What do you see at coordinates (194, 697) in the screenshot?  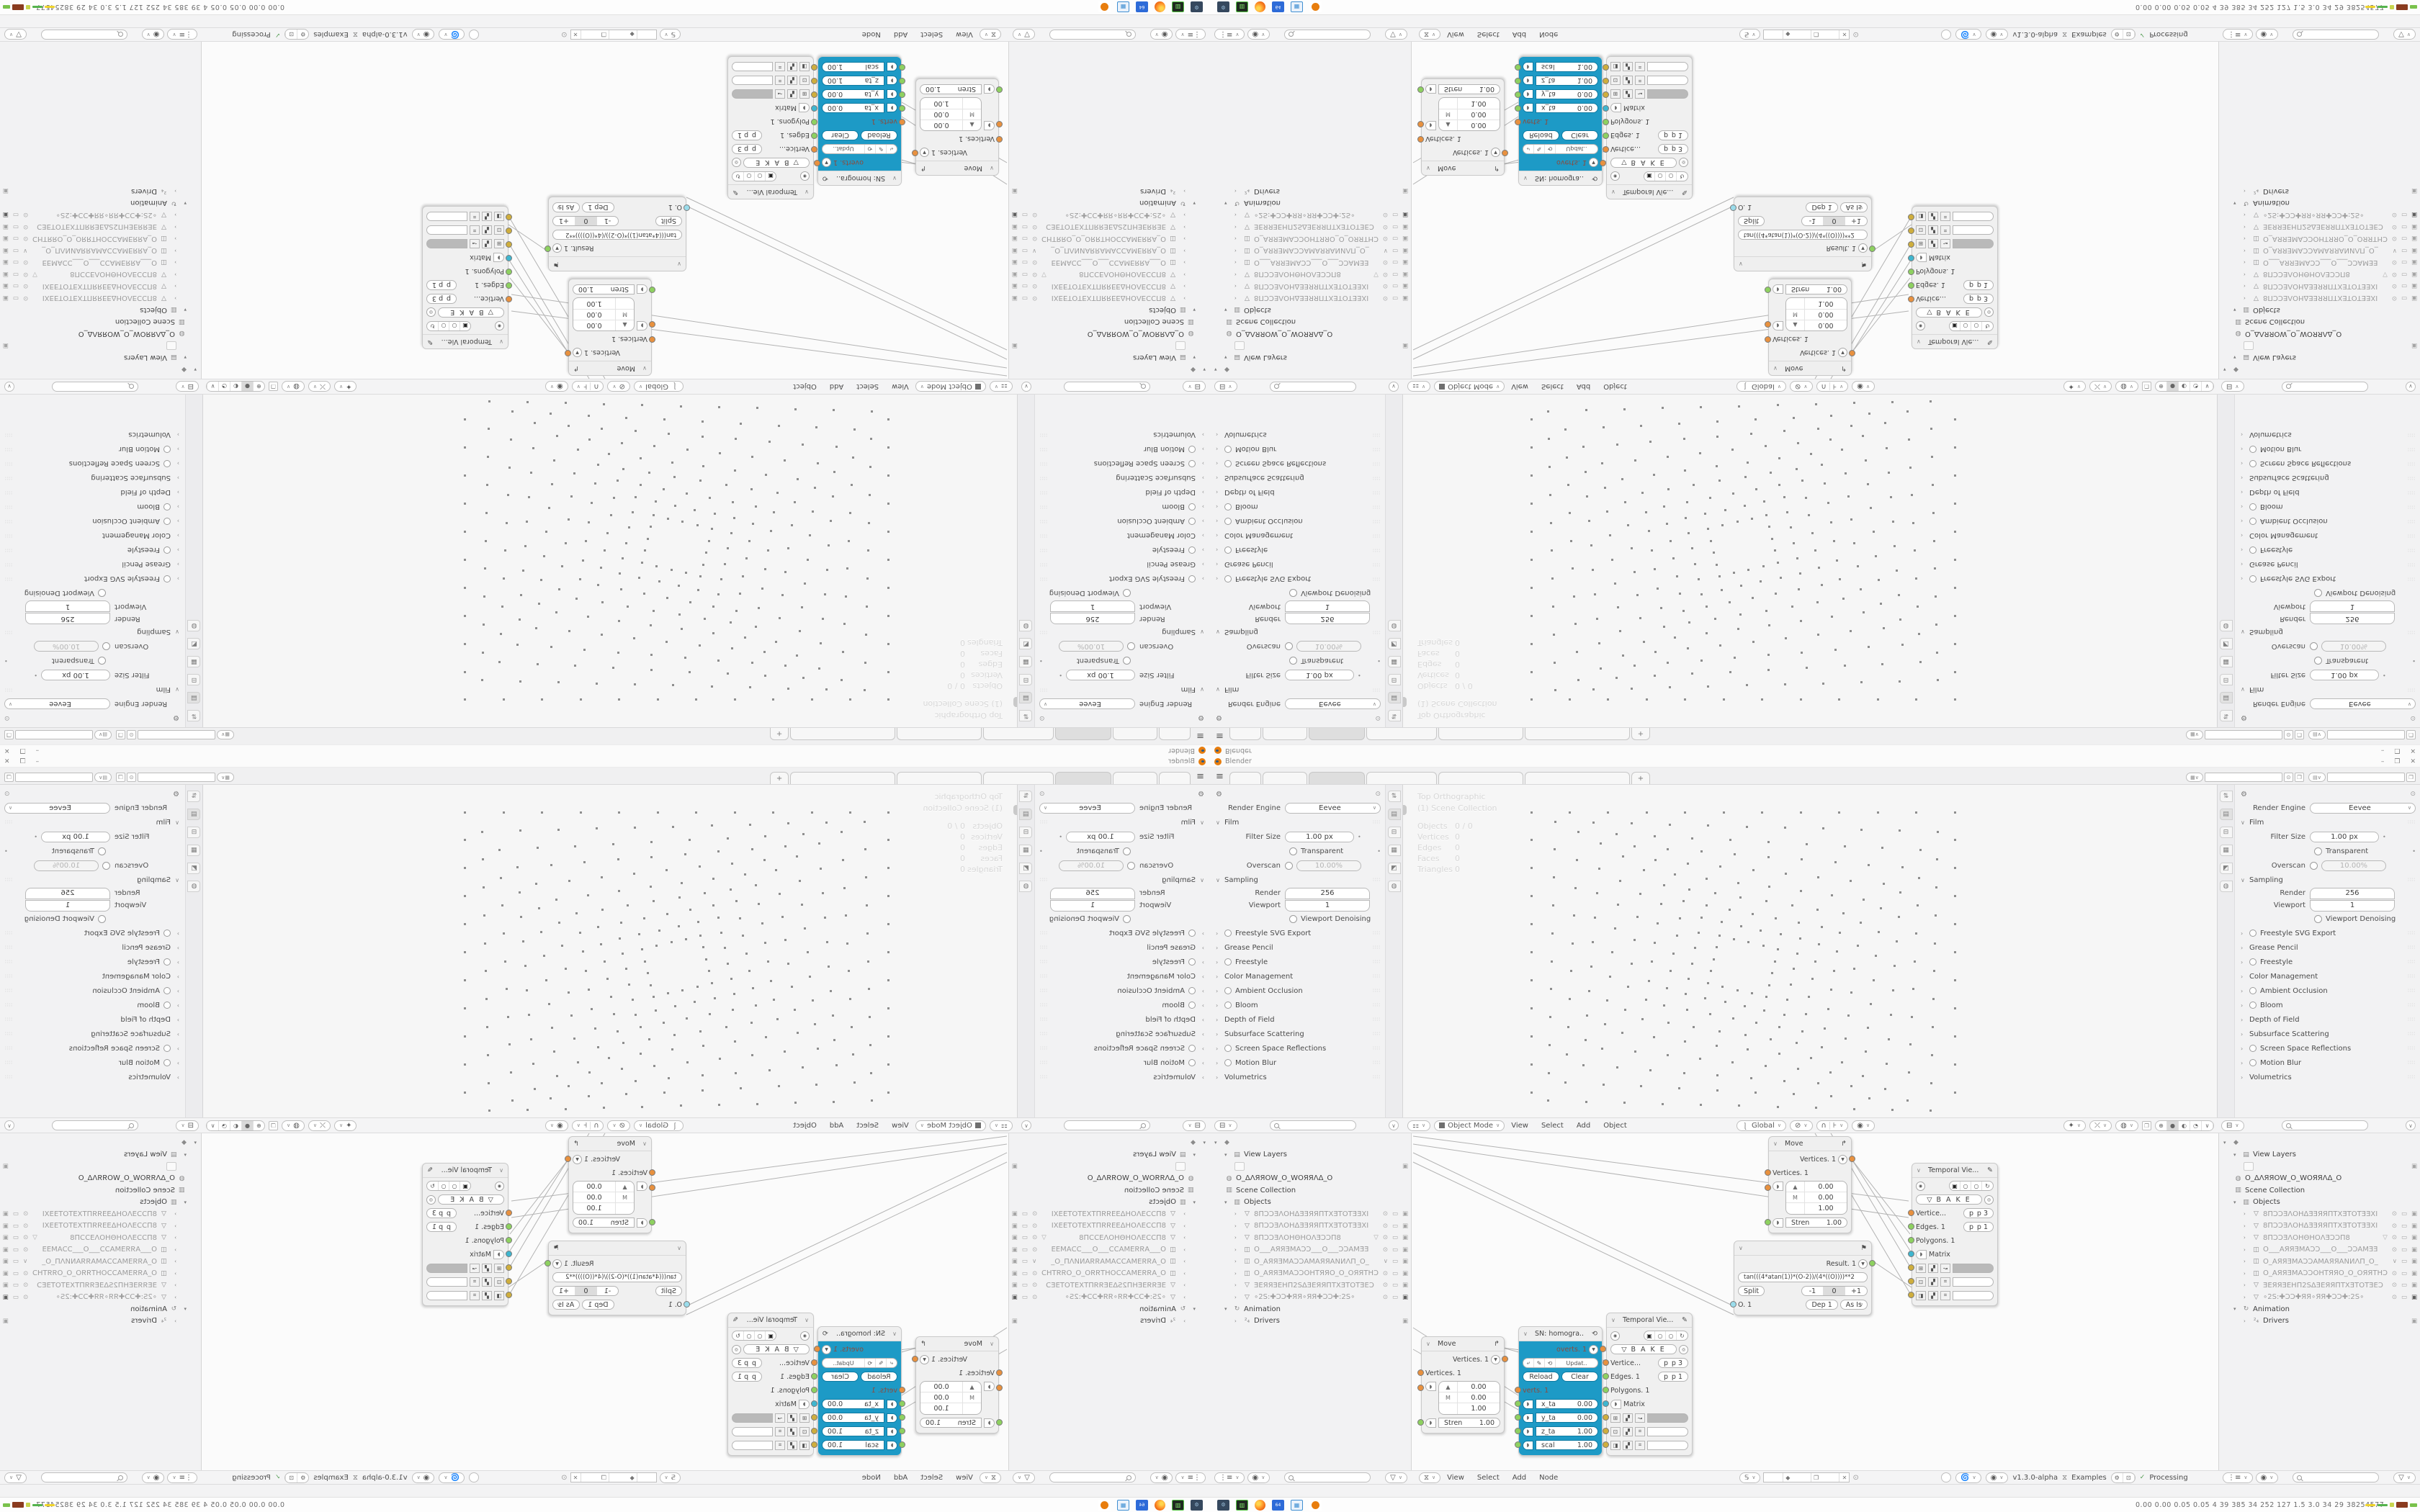 I see `tab-render-icon: ▤` at bounding box center [194, 697].